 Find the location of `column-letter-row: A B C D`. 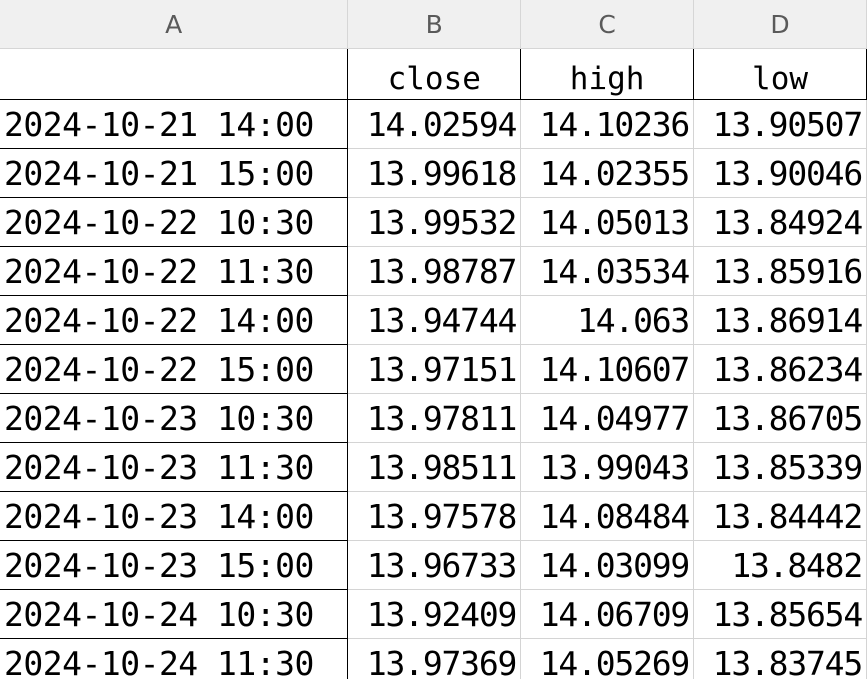

column-letter-row: A B C D is located at coordinates (433, 24).